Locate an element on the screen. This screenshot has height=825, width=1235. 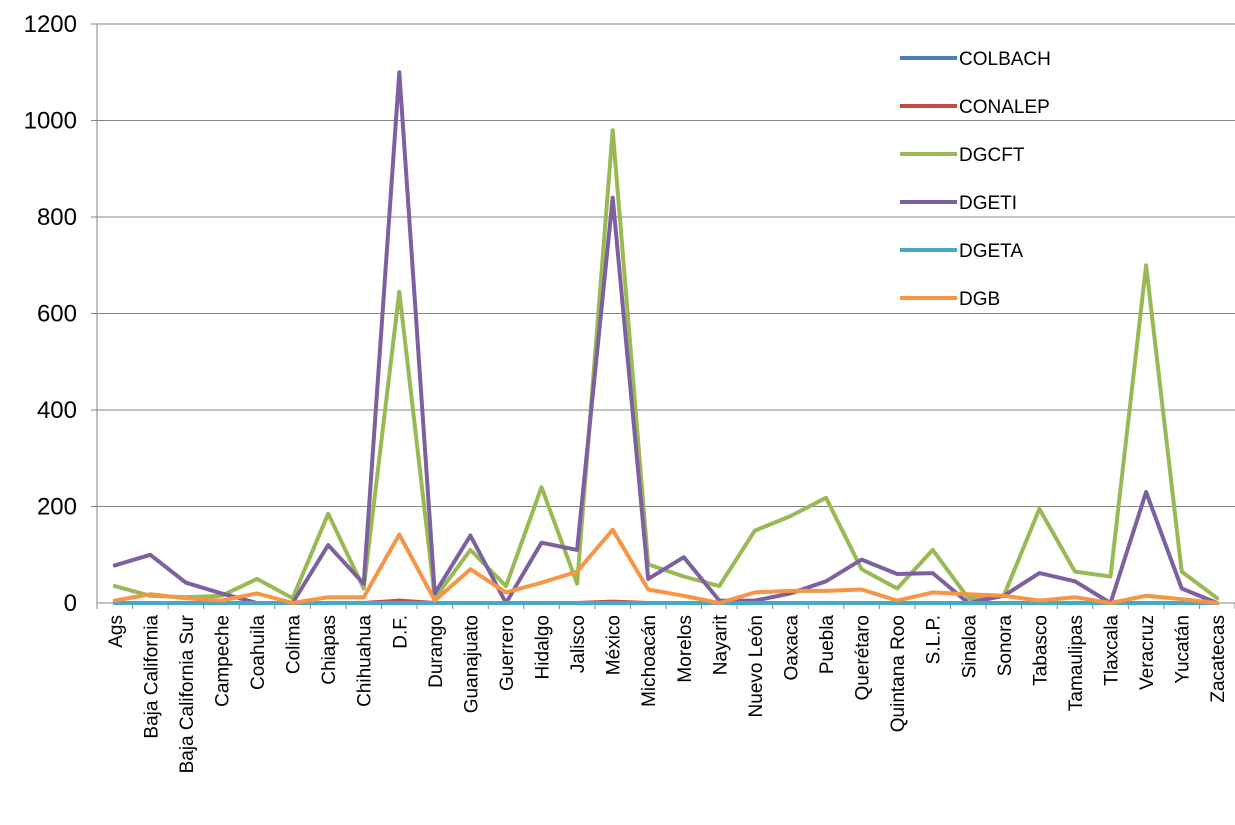
x-tick-label: S.L.P. is located at coordinates (934, 639).